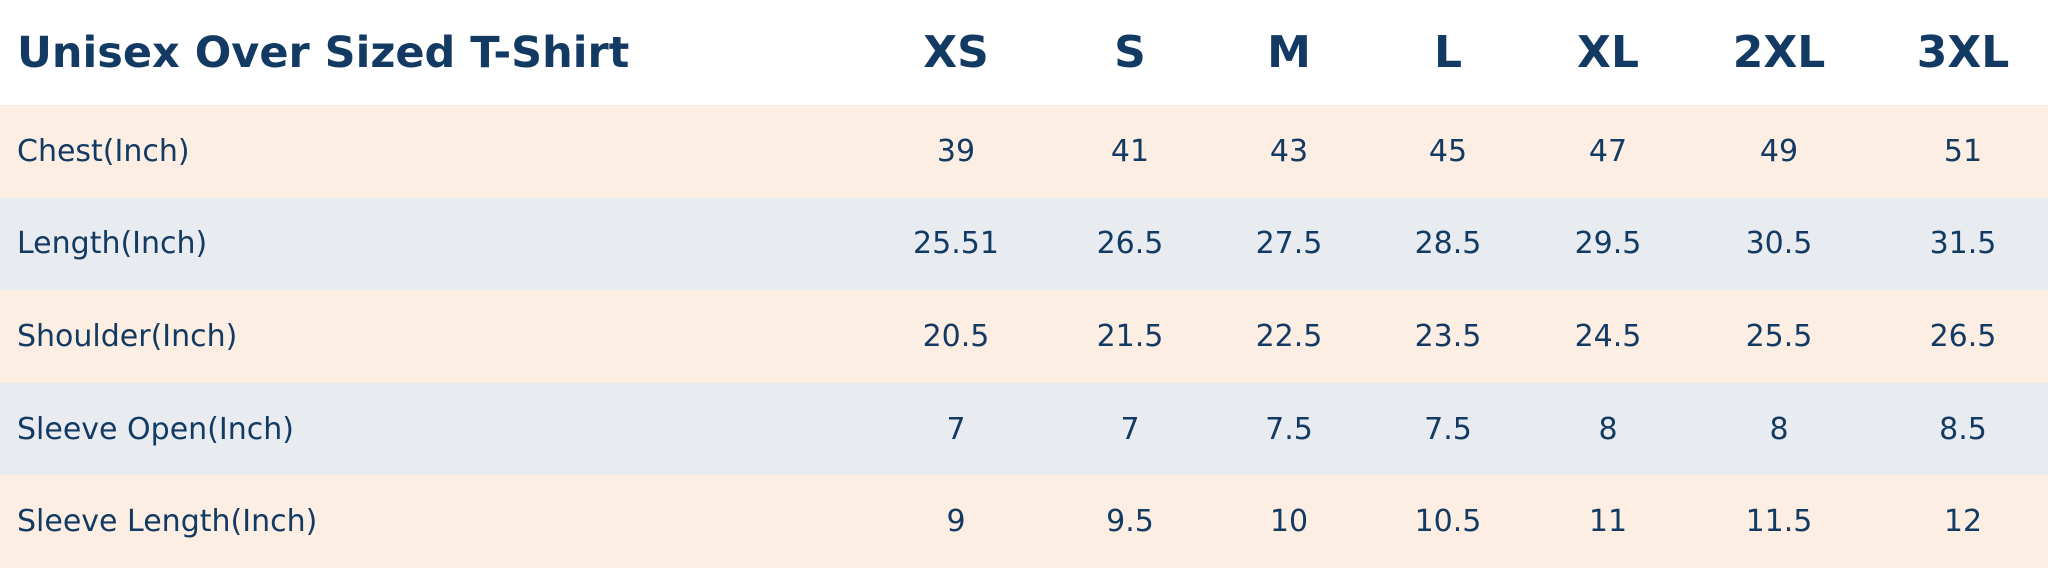  Describe the element at coordinates (1130, 52) in the screenshot. I see `size-header: S` at that location.